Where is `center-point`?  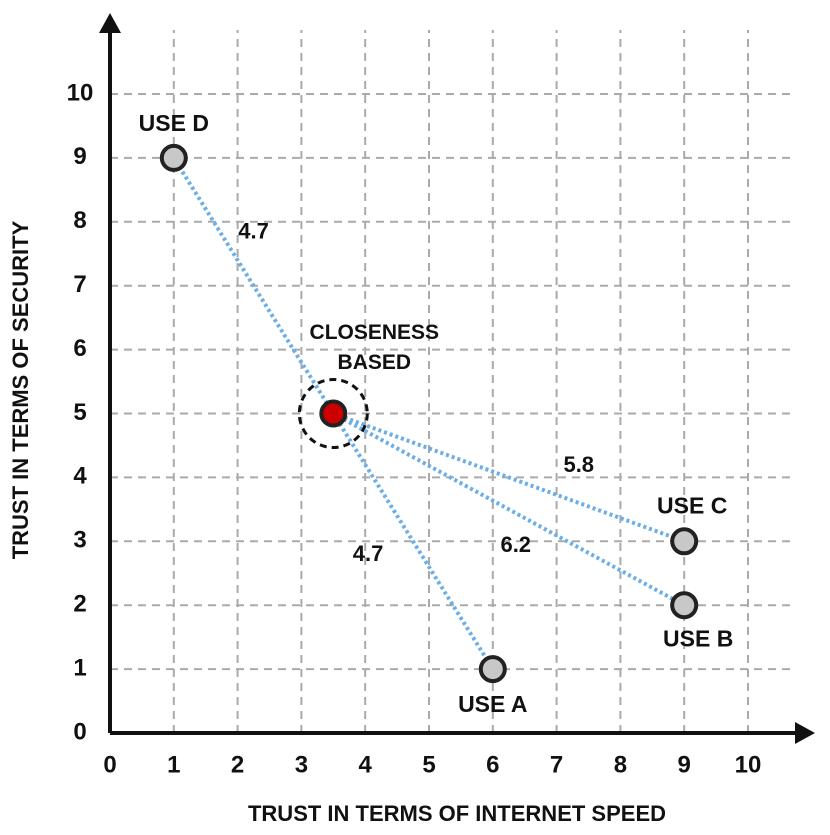 center-point is located at coordinates (333, 413).